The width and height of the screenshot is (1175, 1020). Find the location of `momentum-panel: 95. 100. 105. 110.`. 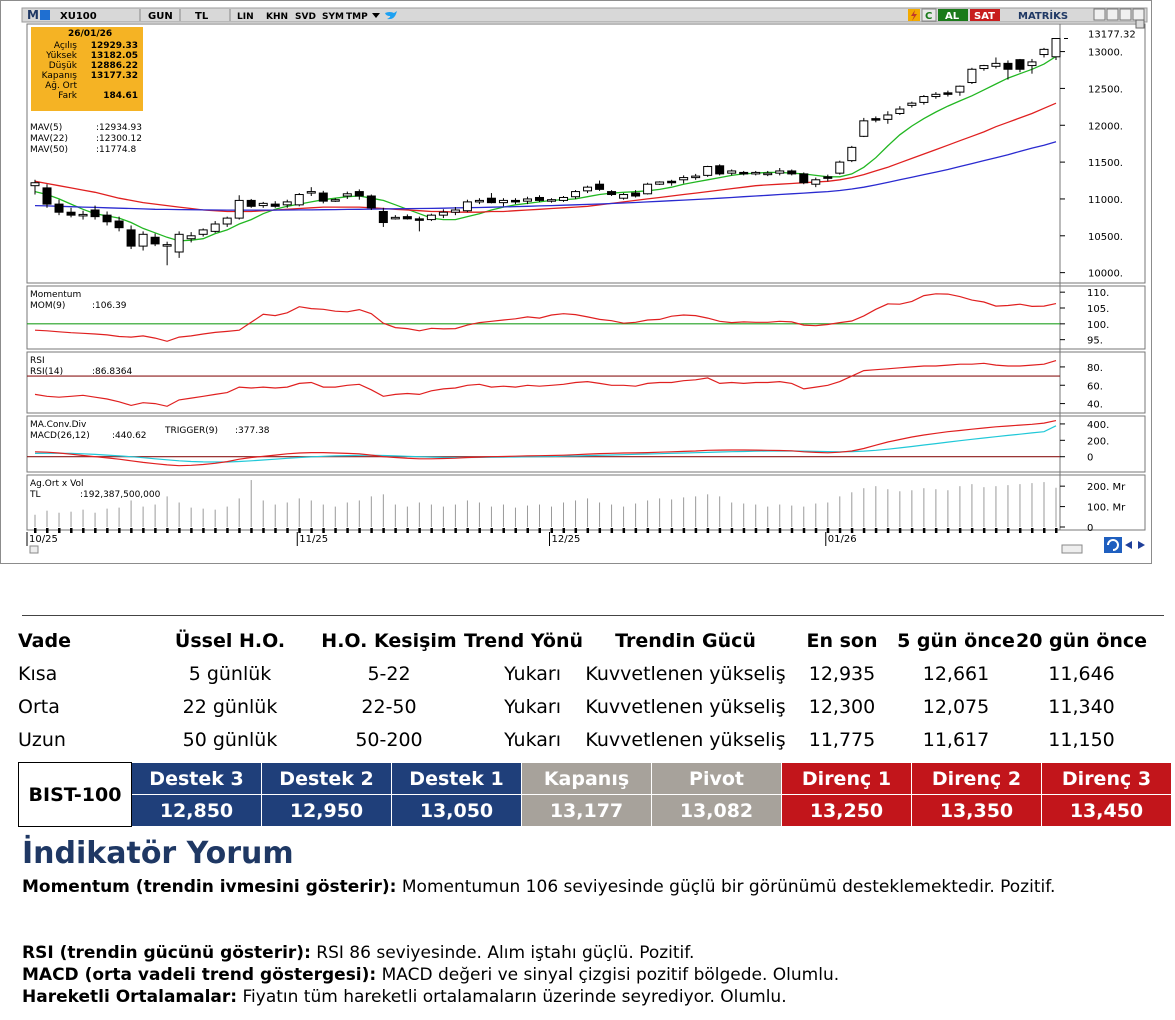

momentum-panel: 95. 100. 105. 110. is located at coordinates (568, 317).